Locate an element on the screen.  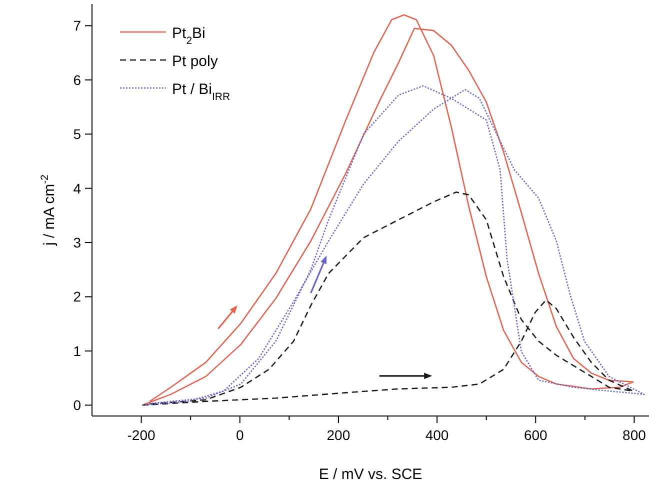
x-tick-label: 400 is located at coordinates (437, 435).